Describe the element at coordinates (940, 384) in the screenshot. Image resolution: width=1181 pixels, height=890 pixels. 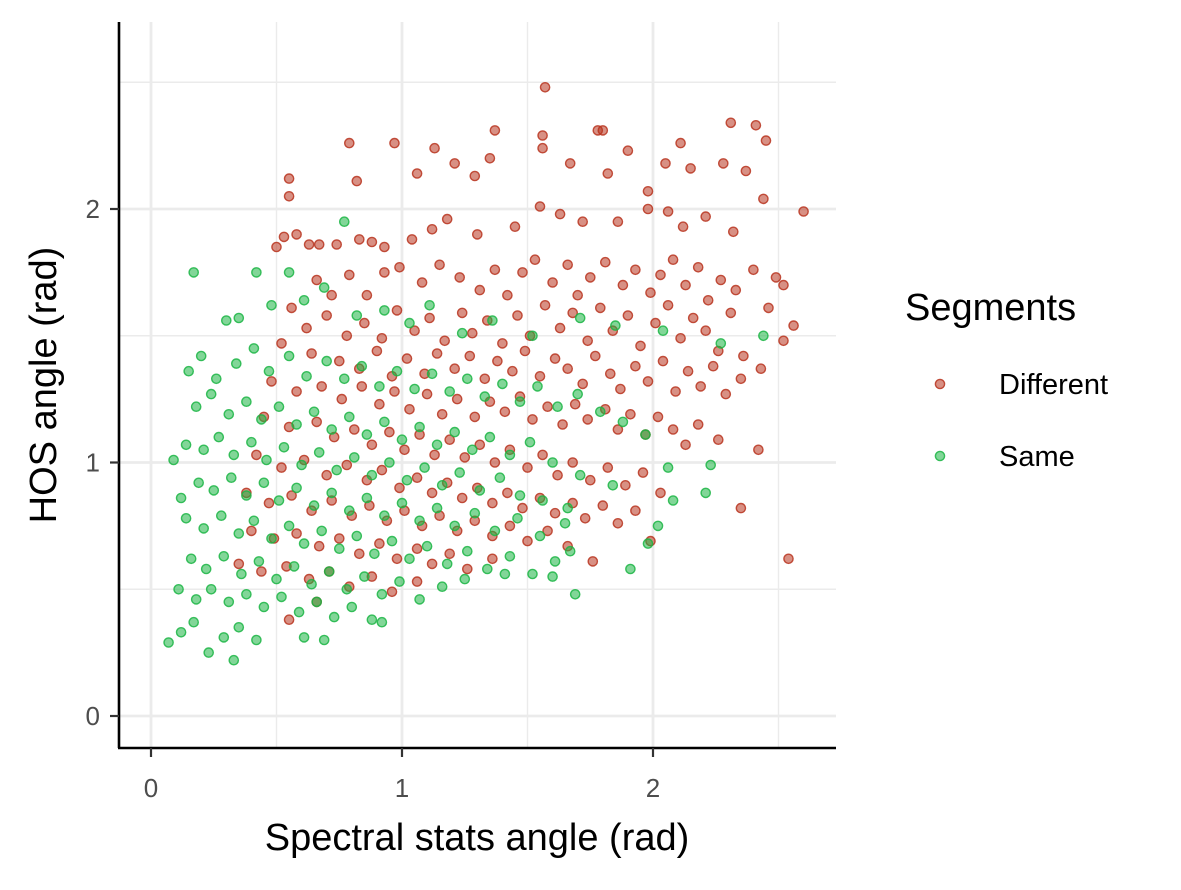
I see `legend-key-different` at that location.